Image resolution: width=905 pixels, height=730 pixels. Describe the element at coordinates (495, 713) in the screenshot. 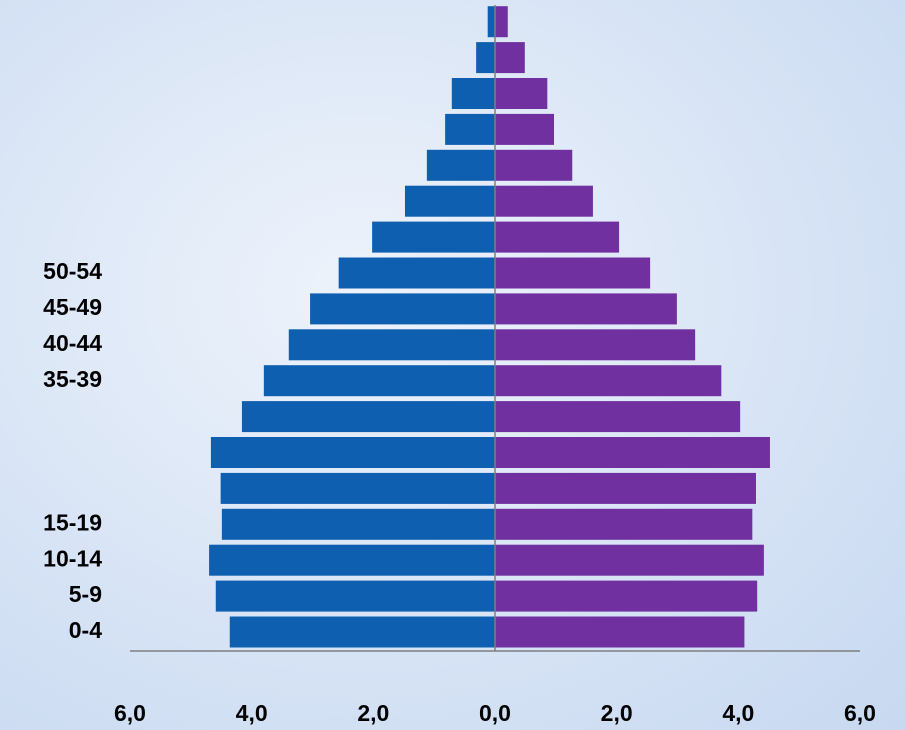

I see `x-tick-label: 0,0` at that location.